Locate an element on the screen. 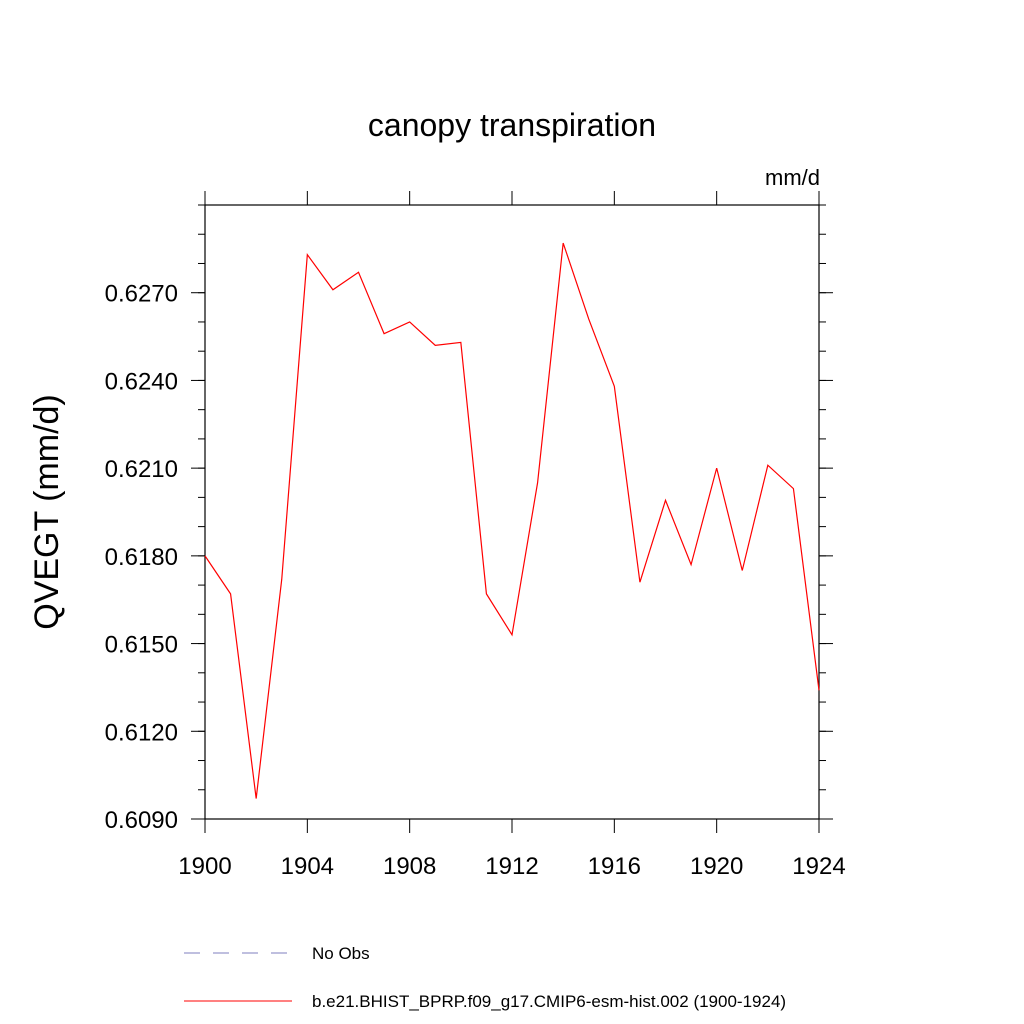  x-tick-label: 1908 is located at coordinates (409, 866).